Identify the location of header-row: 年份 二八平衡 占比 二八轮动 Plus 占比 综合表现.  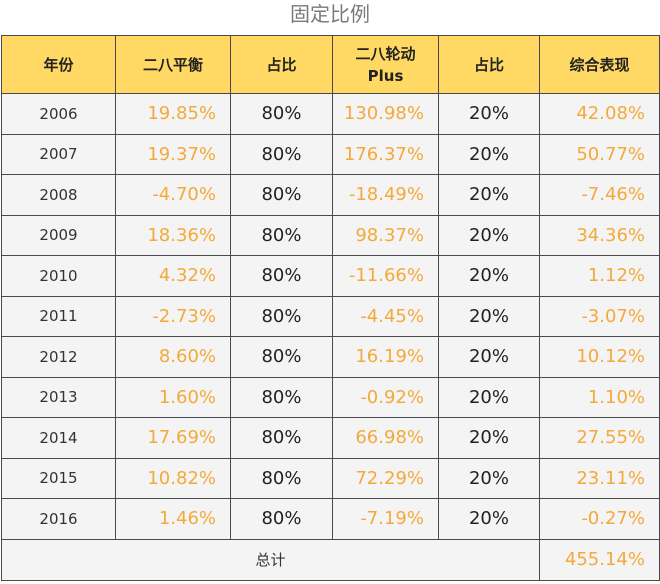
(330, 64).